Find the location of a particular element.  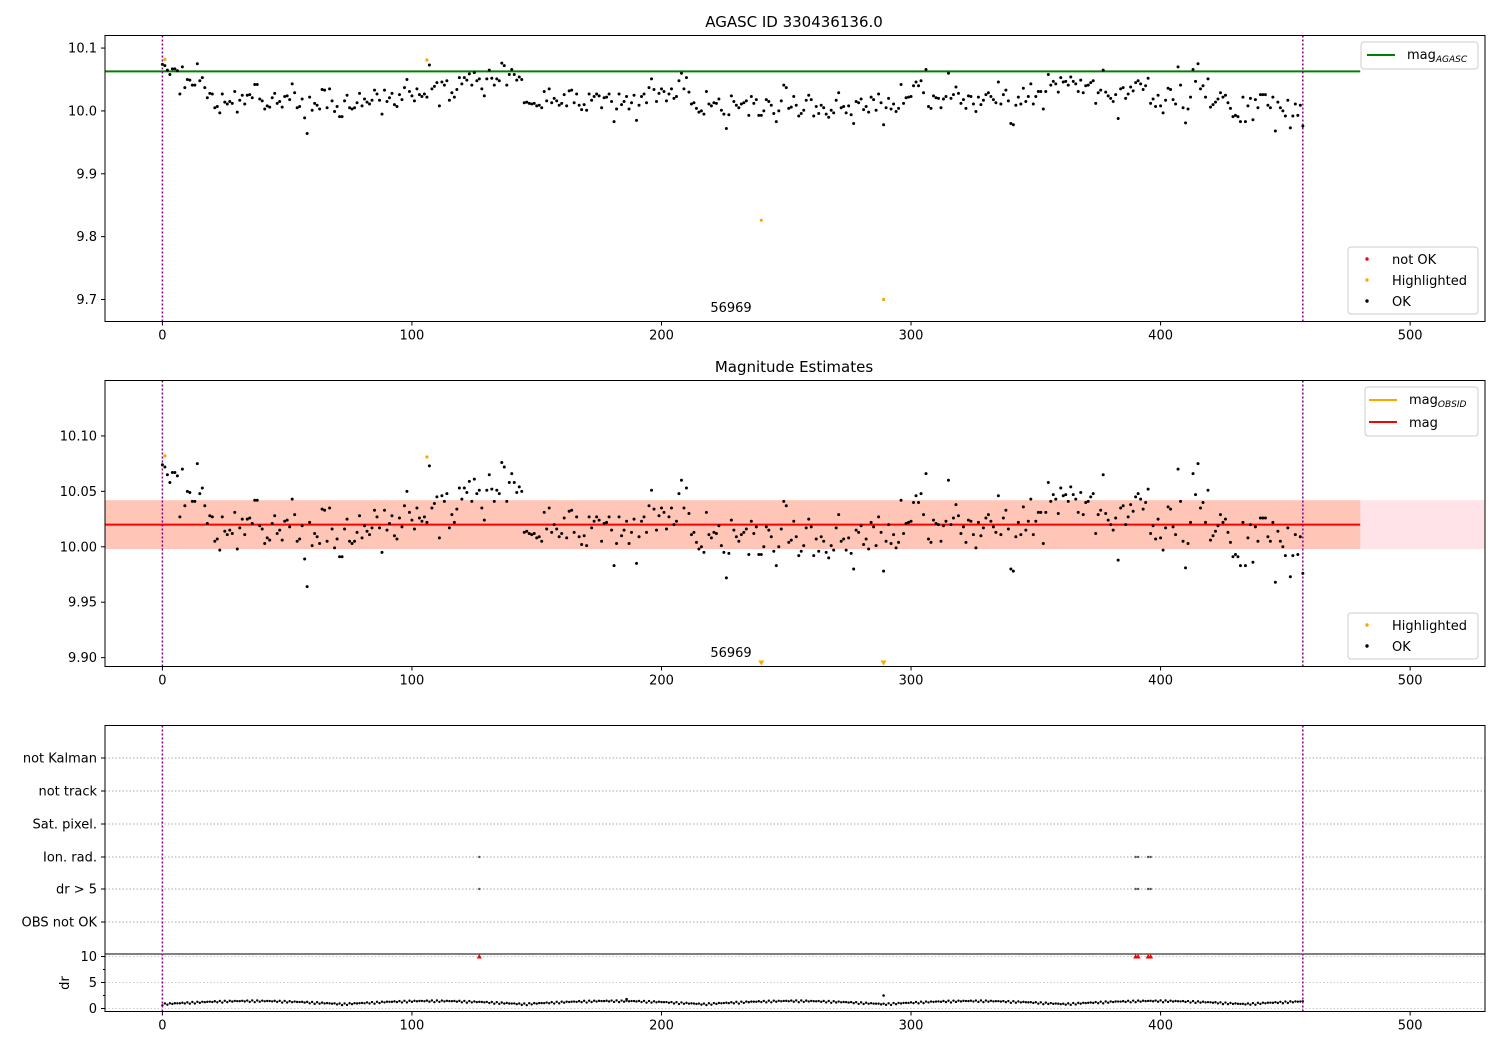

agasc-xtick-label: 0 is located at coordinates (162, 336).